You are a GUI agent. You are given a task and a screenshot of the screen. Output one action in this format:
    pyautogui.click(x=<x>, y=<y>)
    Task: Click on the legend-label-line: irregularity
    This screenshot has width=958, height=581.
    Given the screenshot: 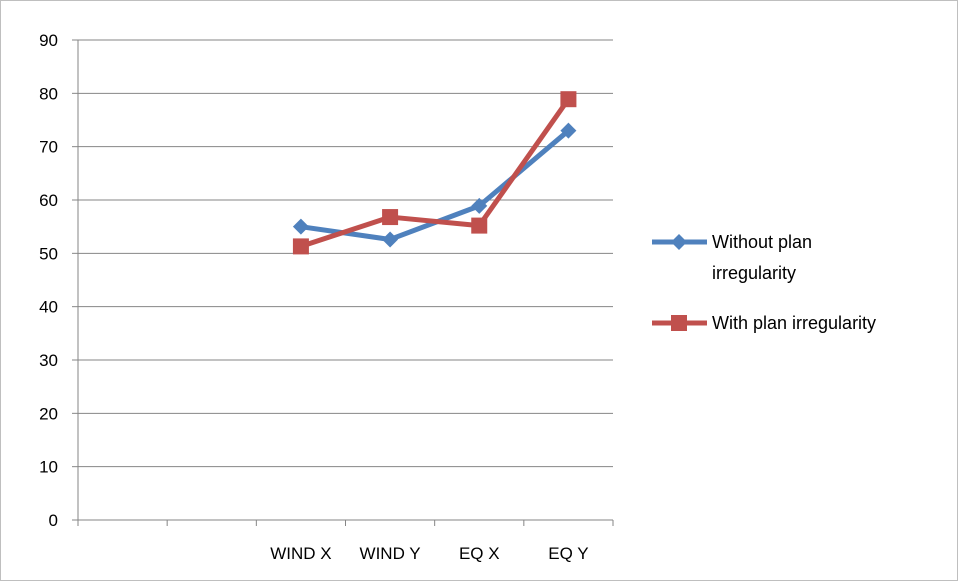 What is the action you would take?
    pyautogui.click(x=754, y=273)
    